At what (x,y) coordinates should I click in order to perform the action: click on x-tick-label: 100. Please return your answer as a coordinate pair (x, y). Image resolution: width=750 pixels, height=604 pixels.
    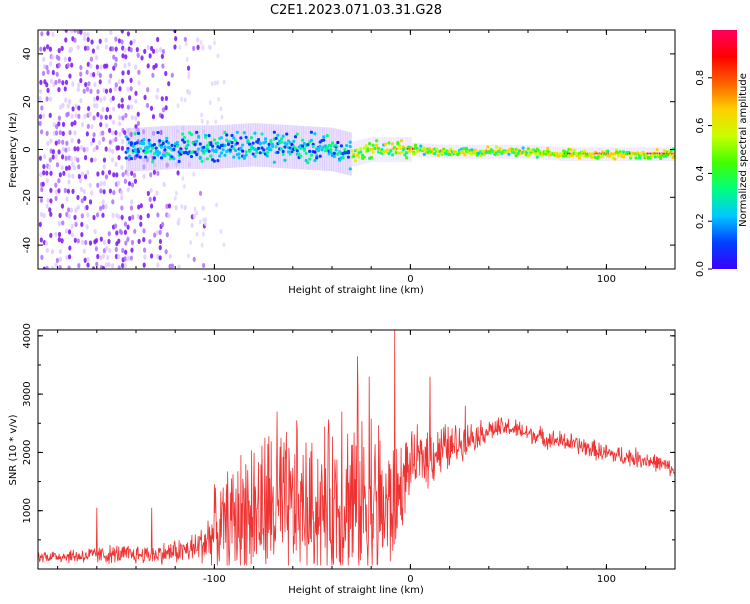
    Looking at the image, I should click on (606, 279).